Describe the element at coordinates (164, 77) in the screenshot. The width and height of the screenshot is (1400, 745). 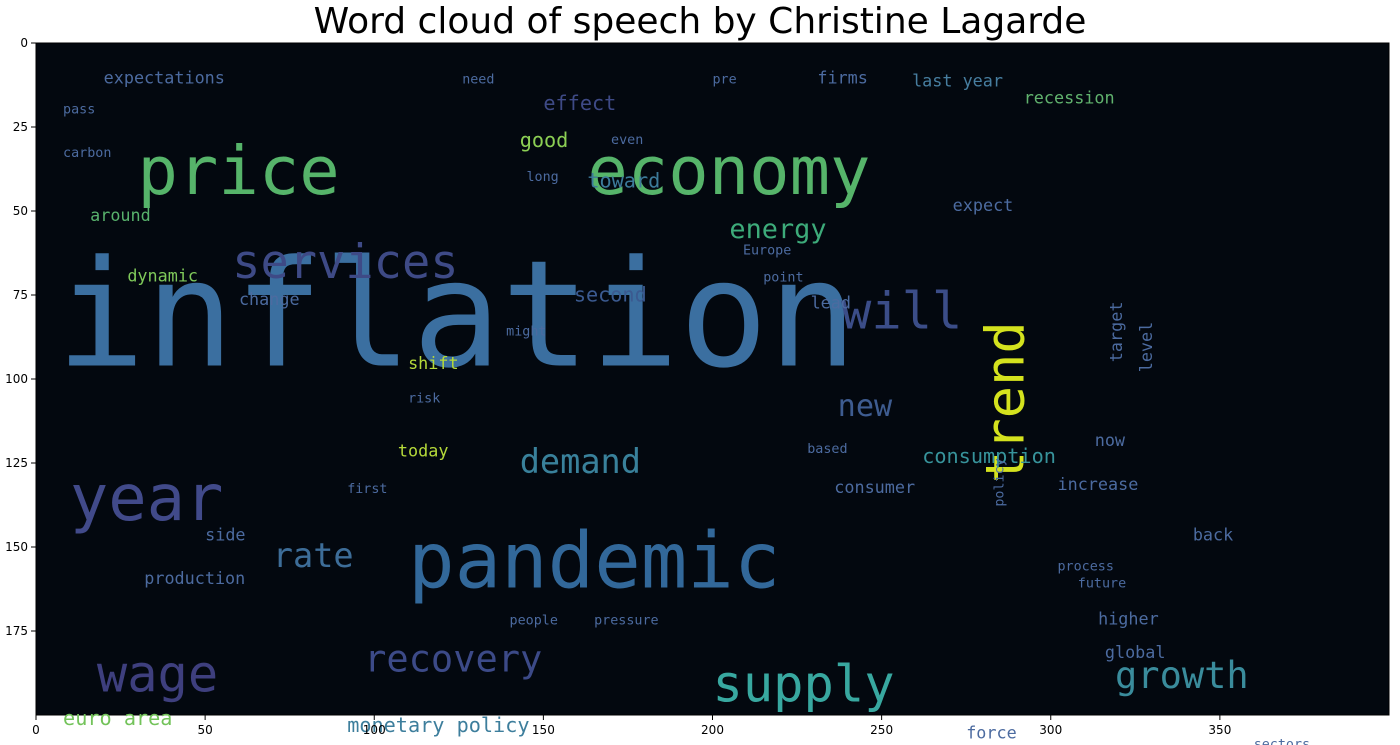
I see `word-expectations: expectations` at that location.